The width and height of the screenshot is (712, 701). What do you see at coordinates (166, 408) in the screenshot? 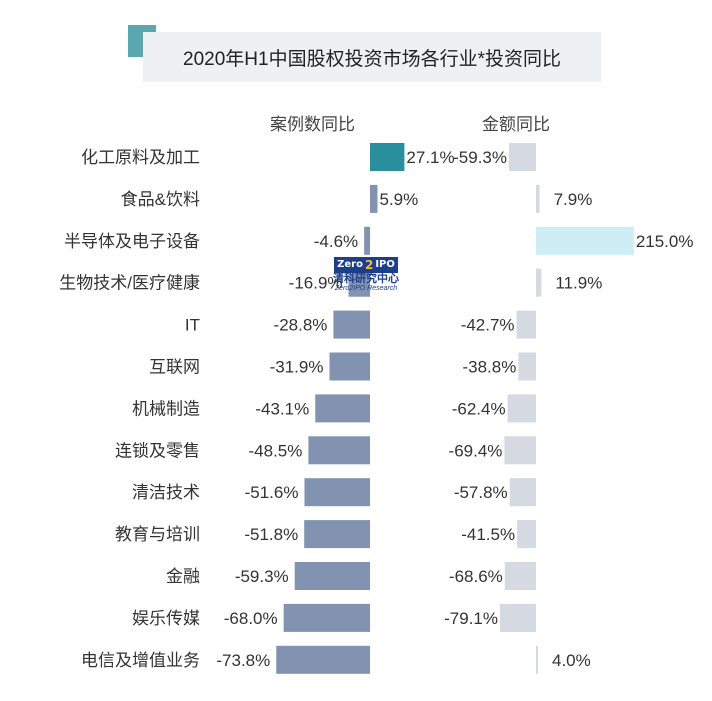
I see `category-label: 机械制造` at bounding box center [166, 408].